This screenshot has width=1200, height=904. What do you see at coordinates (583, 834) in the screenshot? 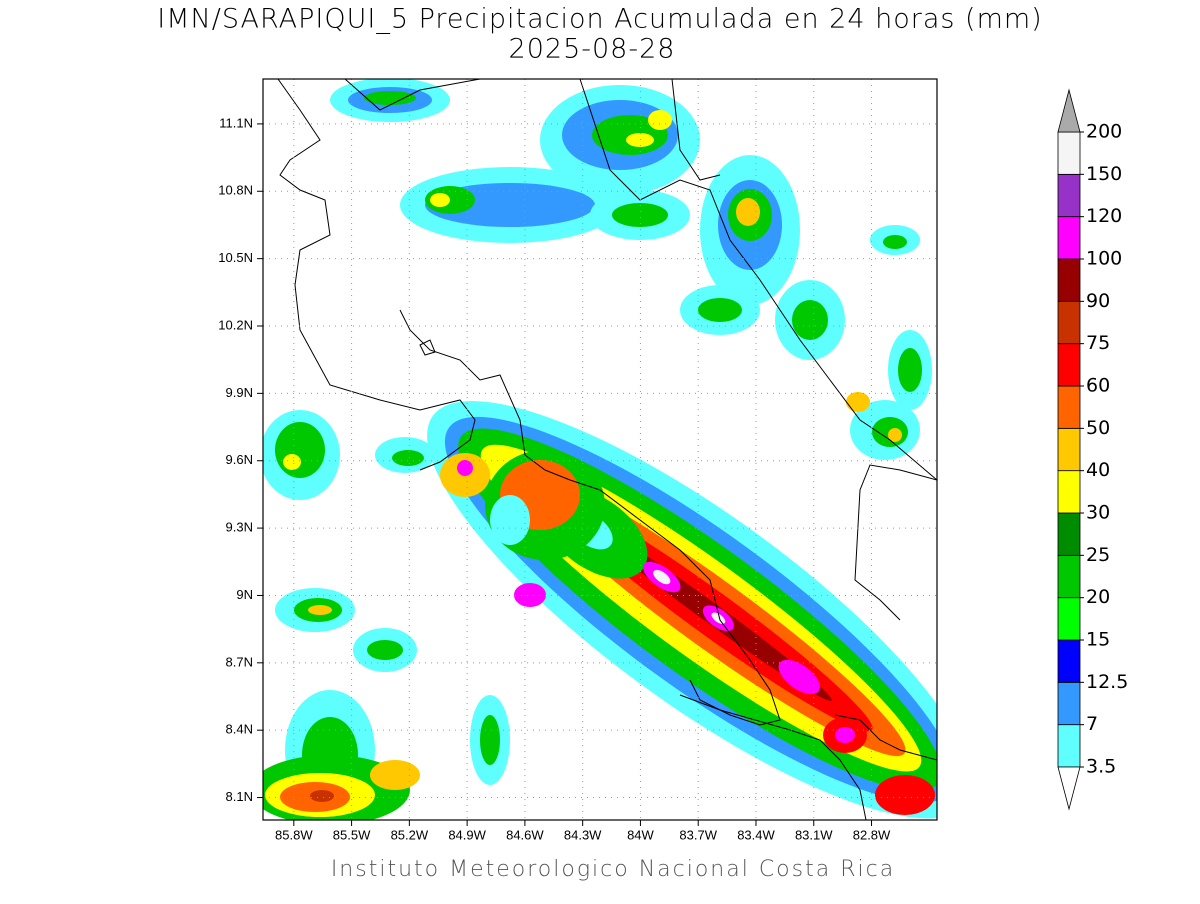
I see `x-tick-label: 84.3W` at bounding box center [583, 834].